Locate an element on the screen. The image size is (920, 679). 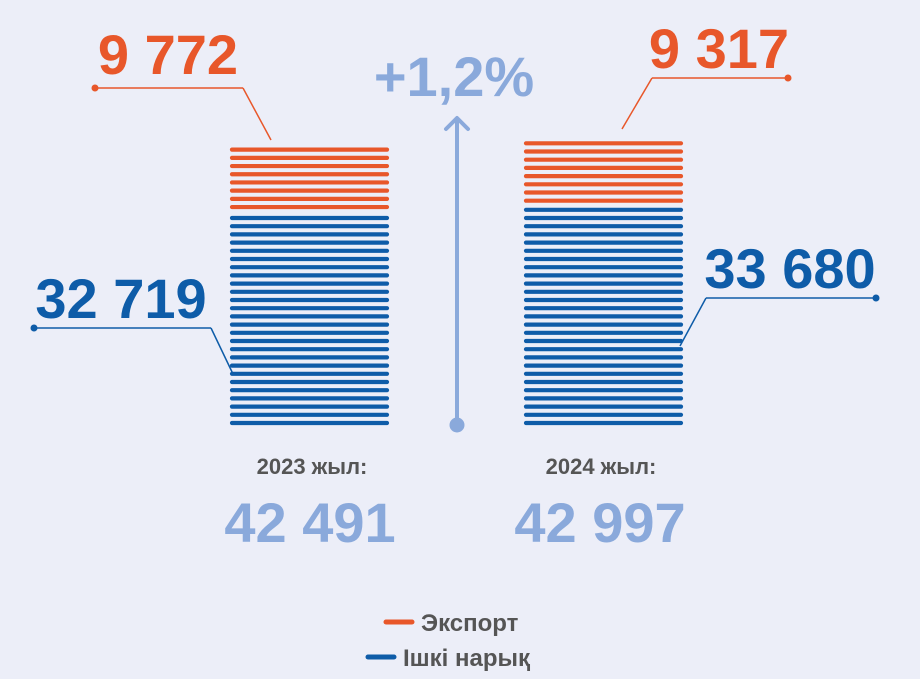
callout-export-2024 is located at coordinates (706, 102).